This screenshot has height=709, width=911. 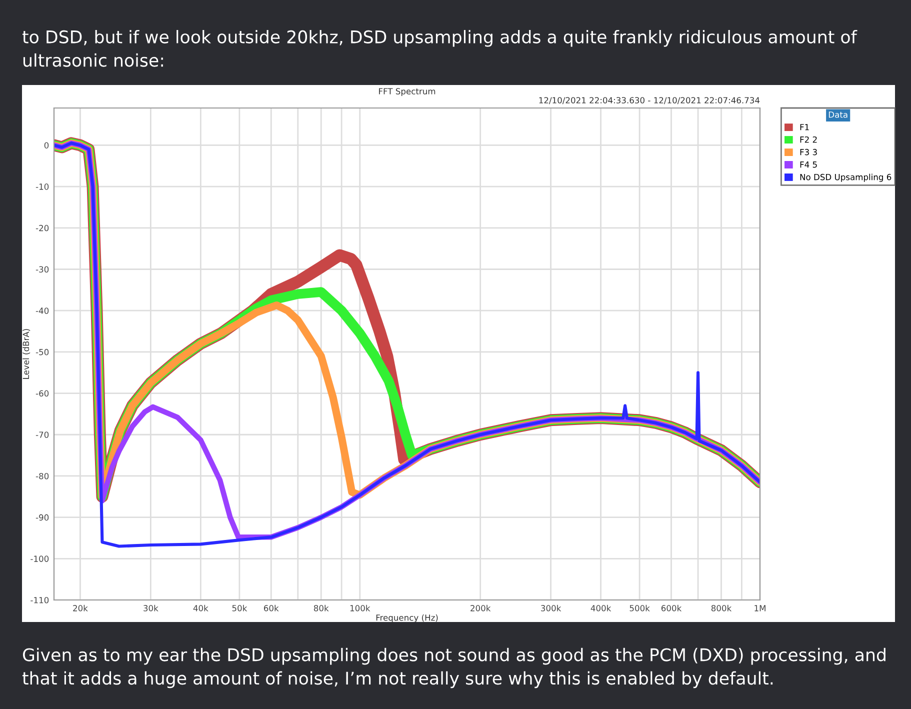 I want to click on text: to DSD, but if we look outside 20khz, DSD upsampling adds a quite frankly ridiculous amount of ultrasonic noise:, so click(x=440, y=48).